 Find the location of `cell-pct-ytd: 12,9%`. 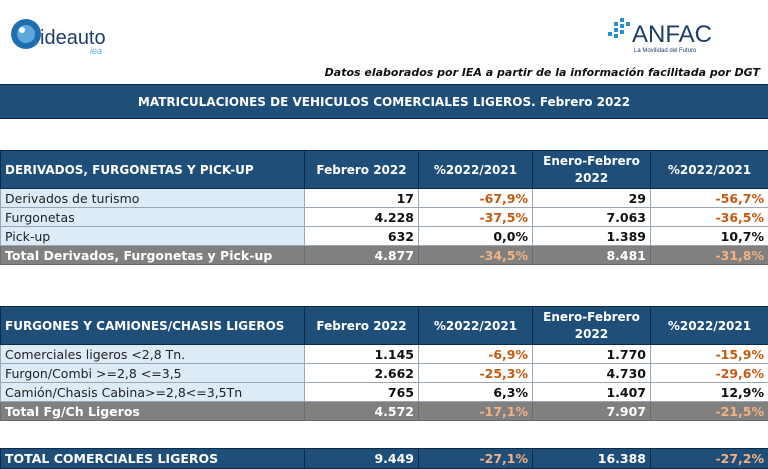

cell-pct-ytd: 12,9% is located at coordinates (709, 392).